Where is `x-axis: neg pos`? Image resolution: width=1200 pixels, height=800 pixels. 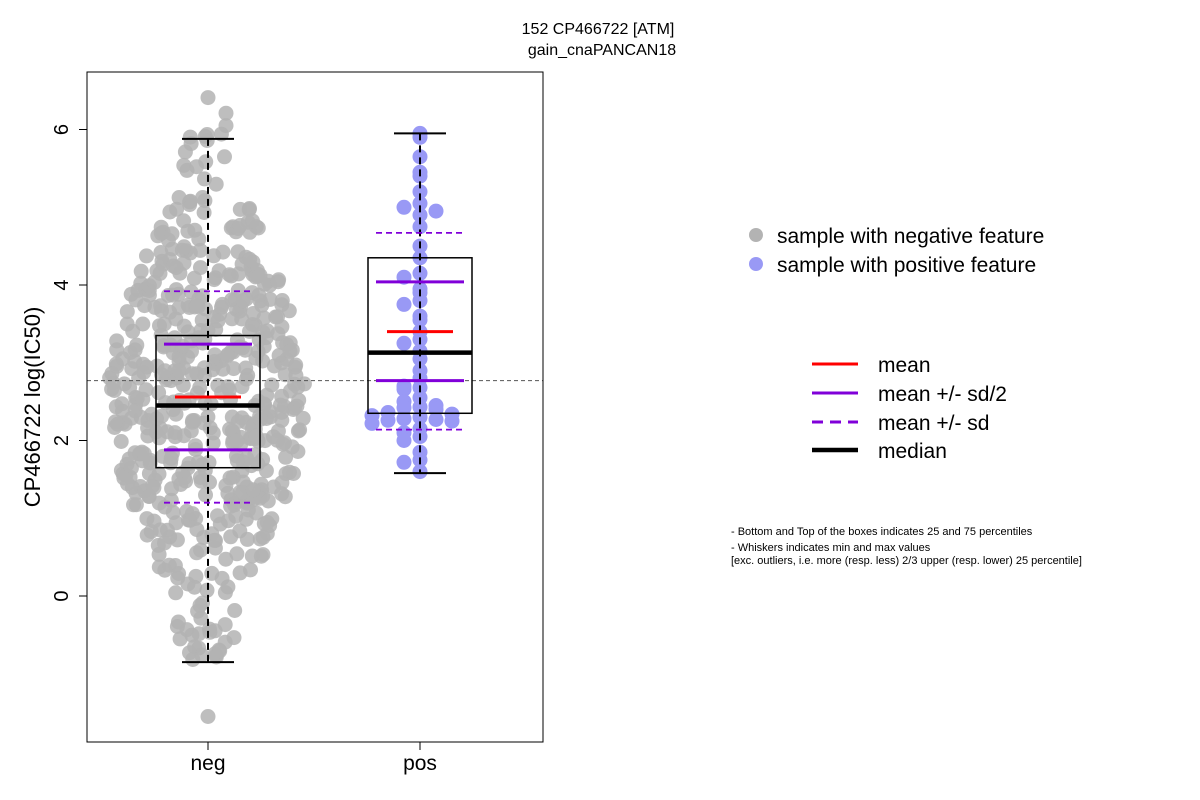
x-axis: neg pos is located at coordinates (313, 758).